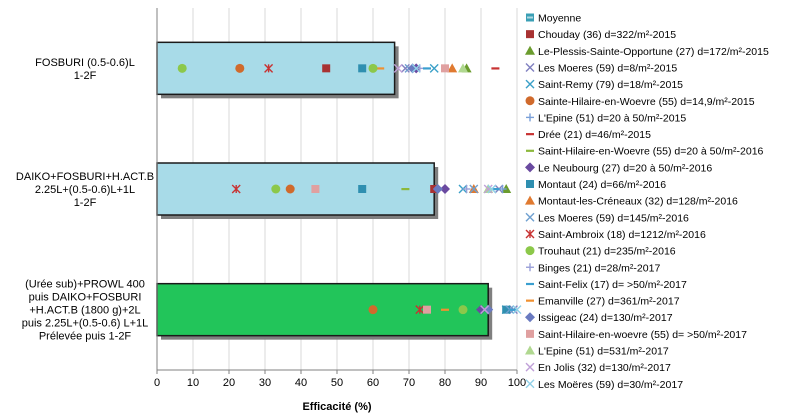 The width and height of the screenshot is (800, 418). Describe the element at coordinates (337, 383) in the screenshot. I see `x-tick-label: 50` at that location.